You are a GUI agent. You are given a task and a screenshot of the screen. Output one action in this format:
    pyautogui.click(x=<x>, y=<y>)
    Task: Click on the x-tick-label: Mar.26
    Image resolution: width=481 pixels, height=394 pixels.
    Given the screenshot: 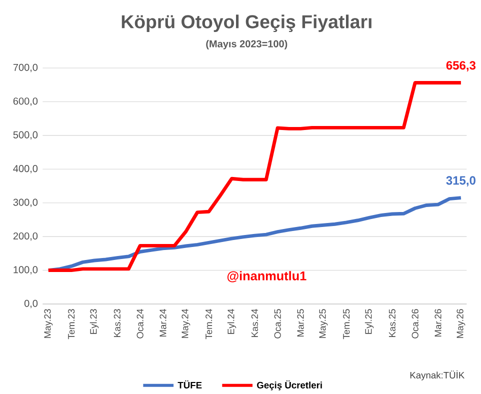 What is the action you would take?
    pyautogui.click(x=438, y=322)
    